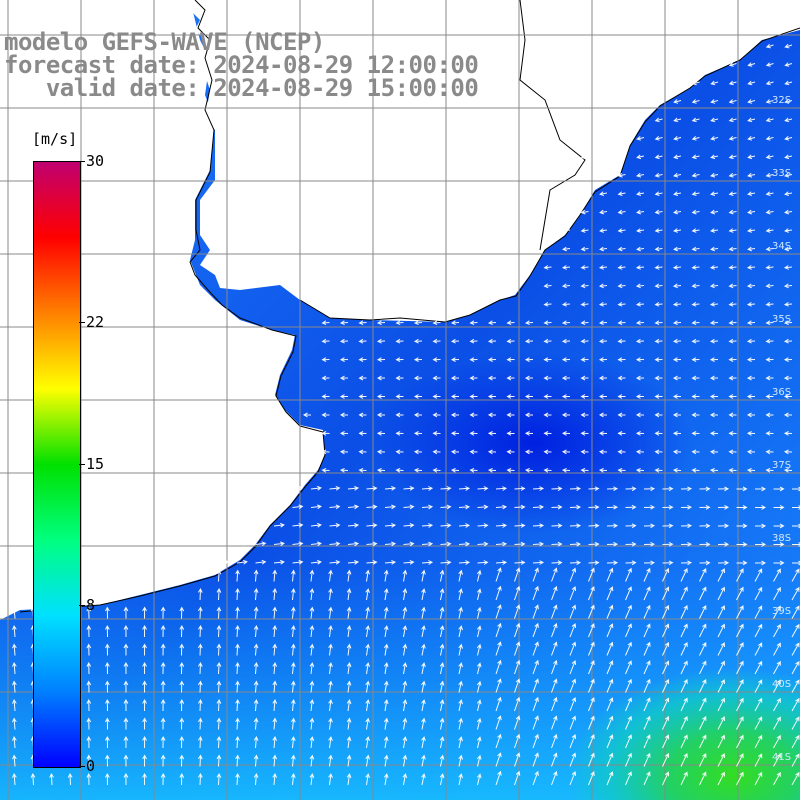 The height and width of the screenshot is (800, 800). What do you see at coordinates (781, 757) in the screenshot?
I see `latitude-label: 41S` at bounding box center [781, 757].